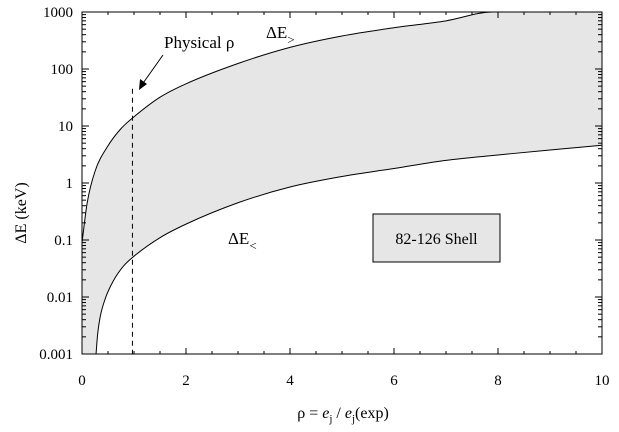 This screenshot has width=619, height=432. What do you see at coordinates (82, 381) in the screenshot?
I see `x-tick-label: 0` at bounding box center [82, 381].